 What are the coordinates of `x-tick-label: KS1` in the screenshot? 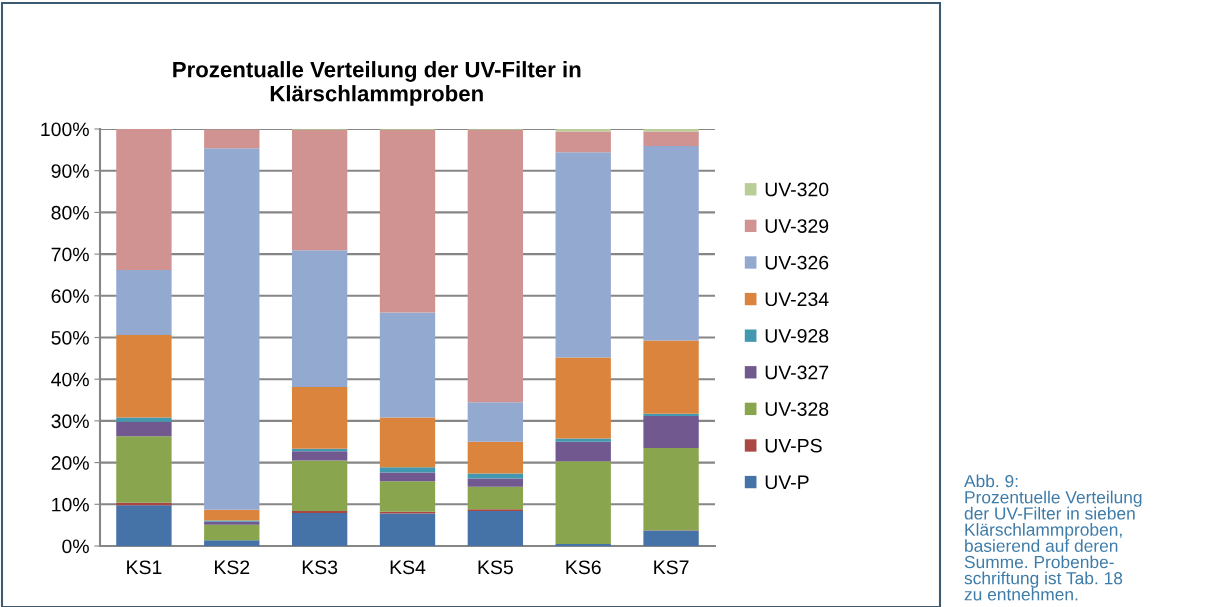 It's located at (144, 567).